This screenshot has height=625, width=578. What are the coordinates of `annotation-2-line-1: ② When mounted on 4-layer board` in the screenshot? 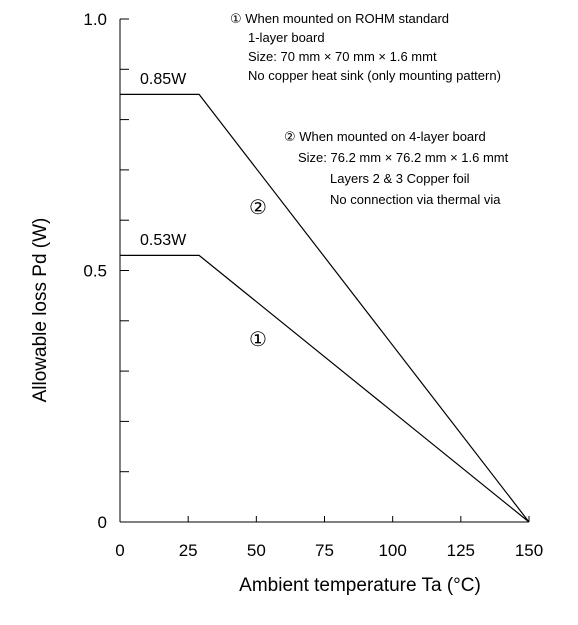 It's located at (385, 136).